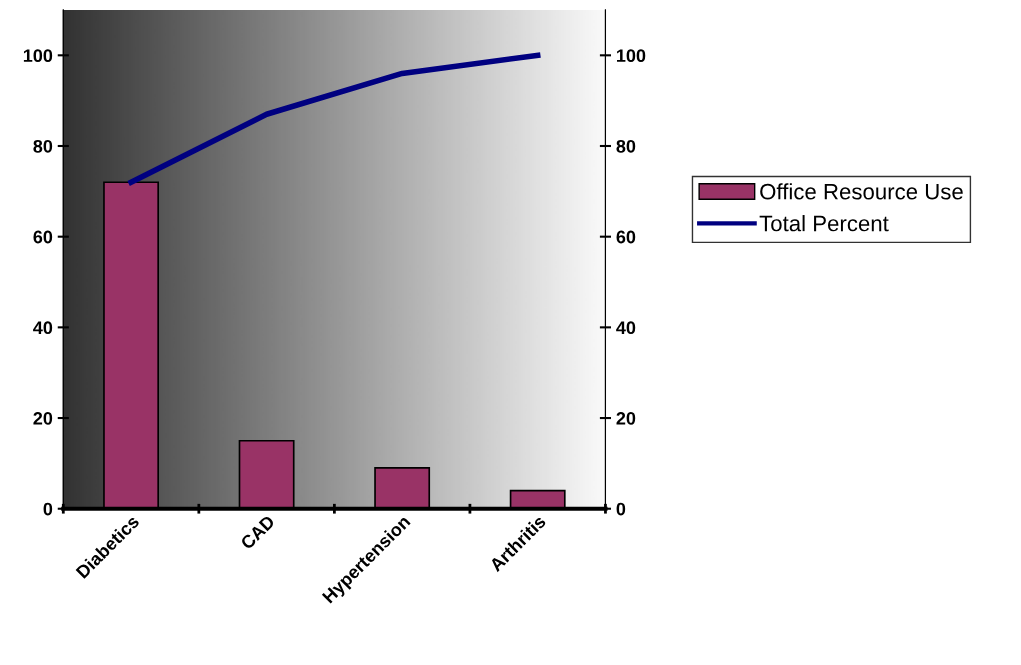  Describe the element at coordinates (38, 56) in the screenshot. I see `y-tick-label: 100` at that location.